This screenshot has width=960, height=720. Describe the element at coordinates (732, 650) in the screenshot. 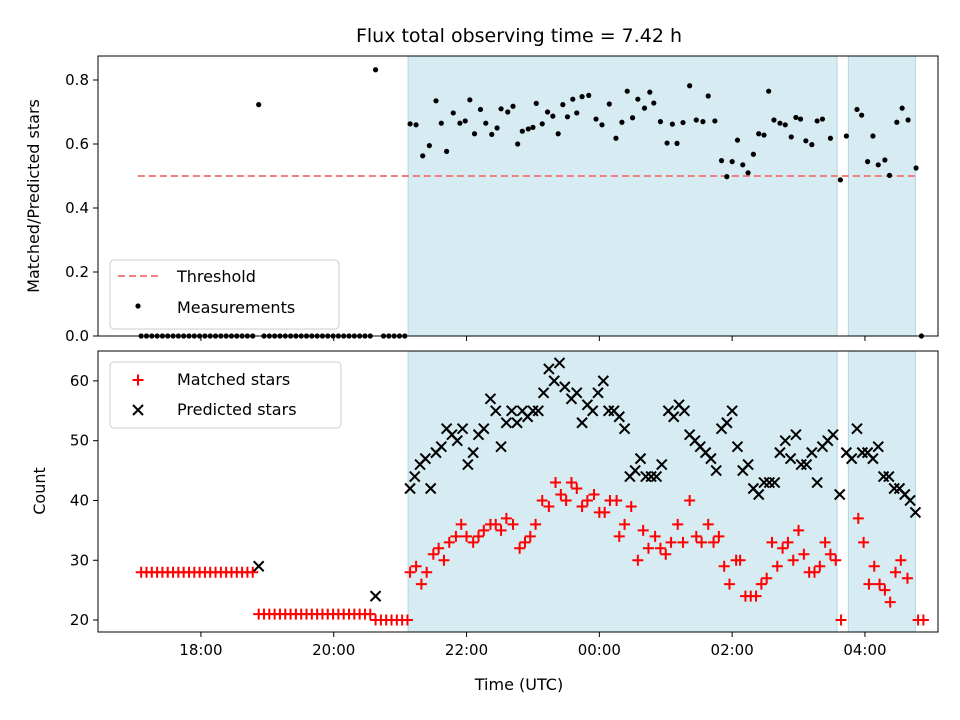

I see `count-x-tick-label: 02:00` at that location.